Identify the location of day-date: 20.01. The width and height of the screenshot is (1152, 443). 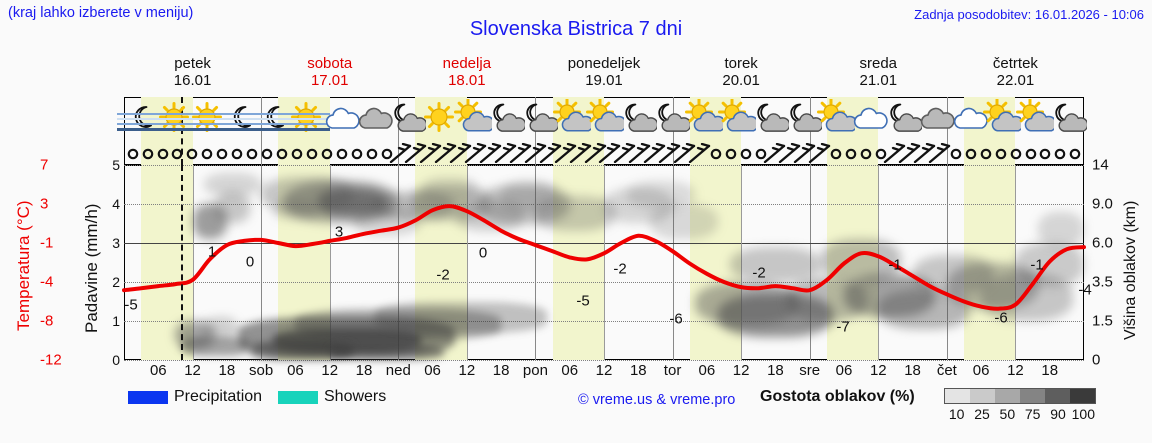
(741, 80).